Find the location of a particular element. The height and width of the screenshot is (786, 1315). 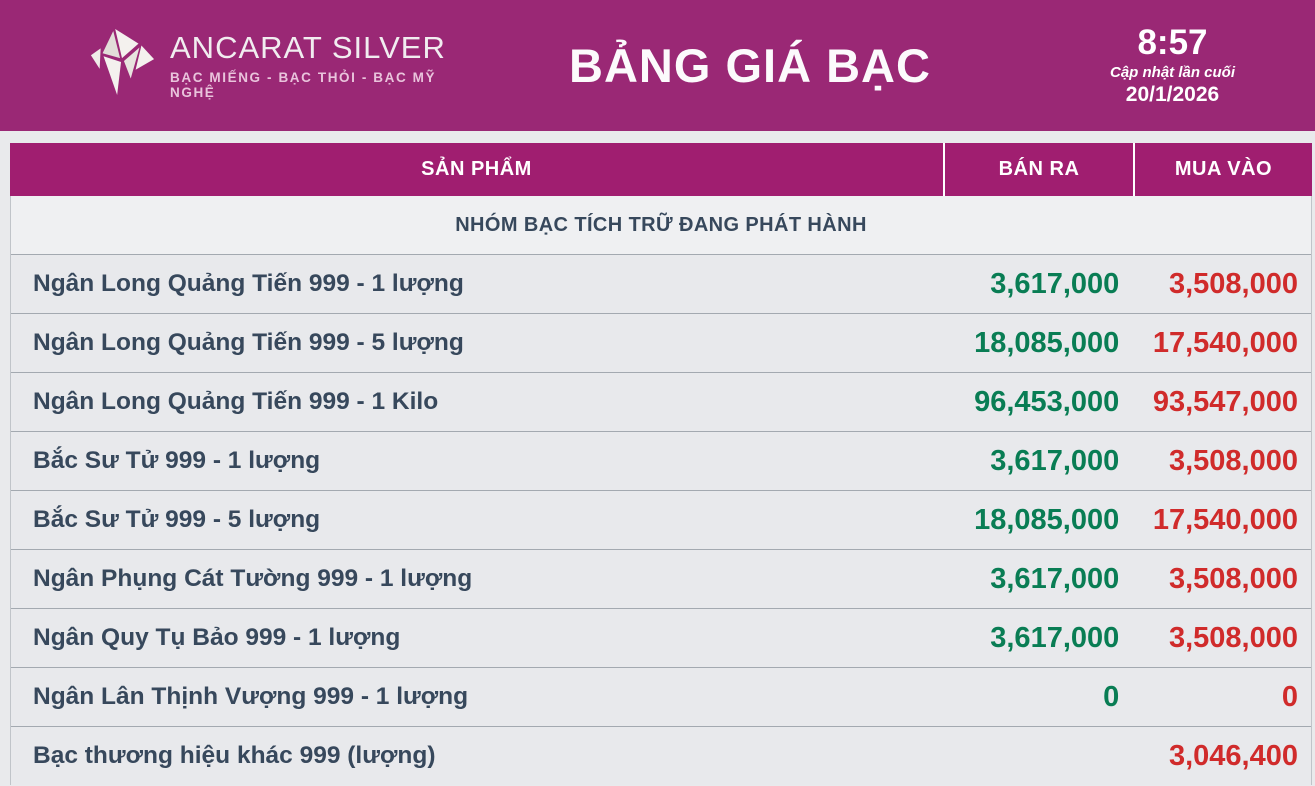

product-name: Ngân Quy Tụ Bảo 999 - 1 lượng is located at coordinates (217, 637).